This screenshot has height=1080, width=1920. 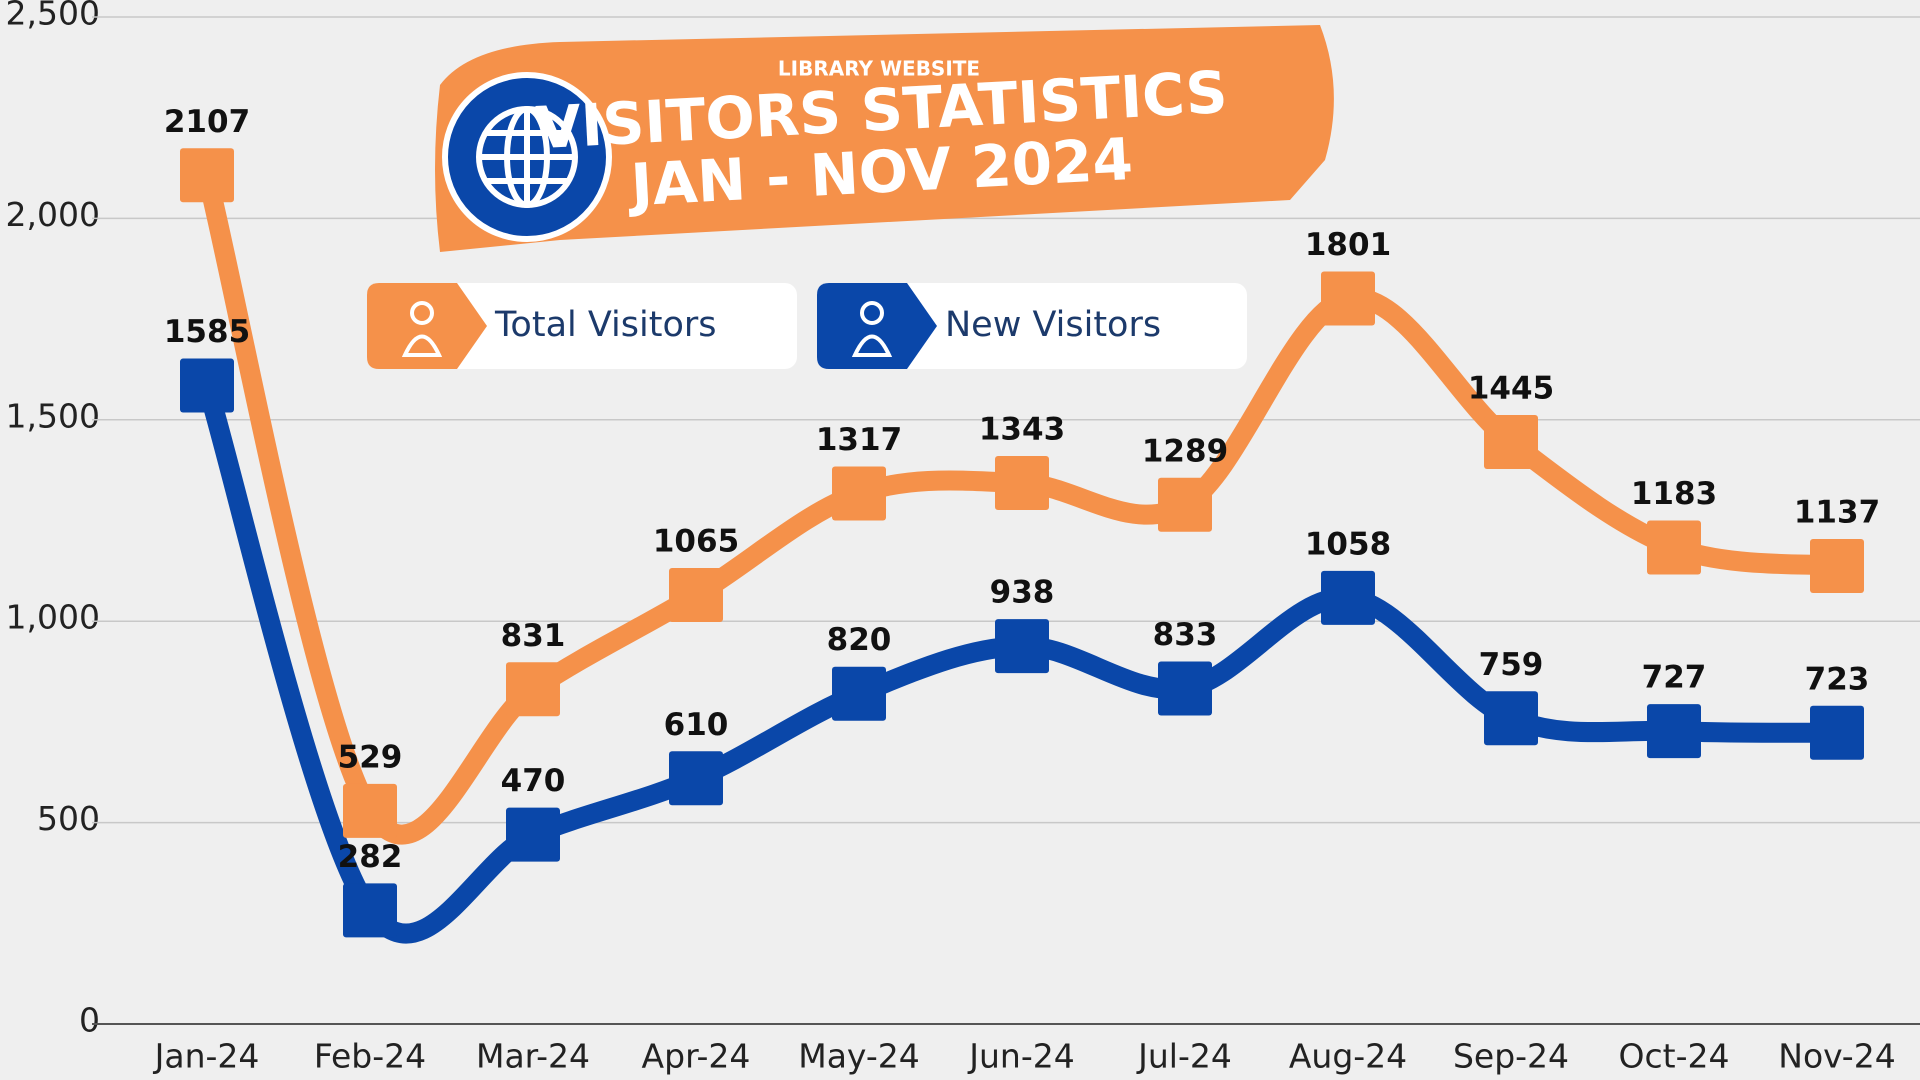 What do you see at coordinates (533, 781) in the screenshot?
I see `value-label: 470` at bounding box center [533, 781].